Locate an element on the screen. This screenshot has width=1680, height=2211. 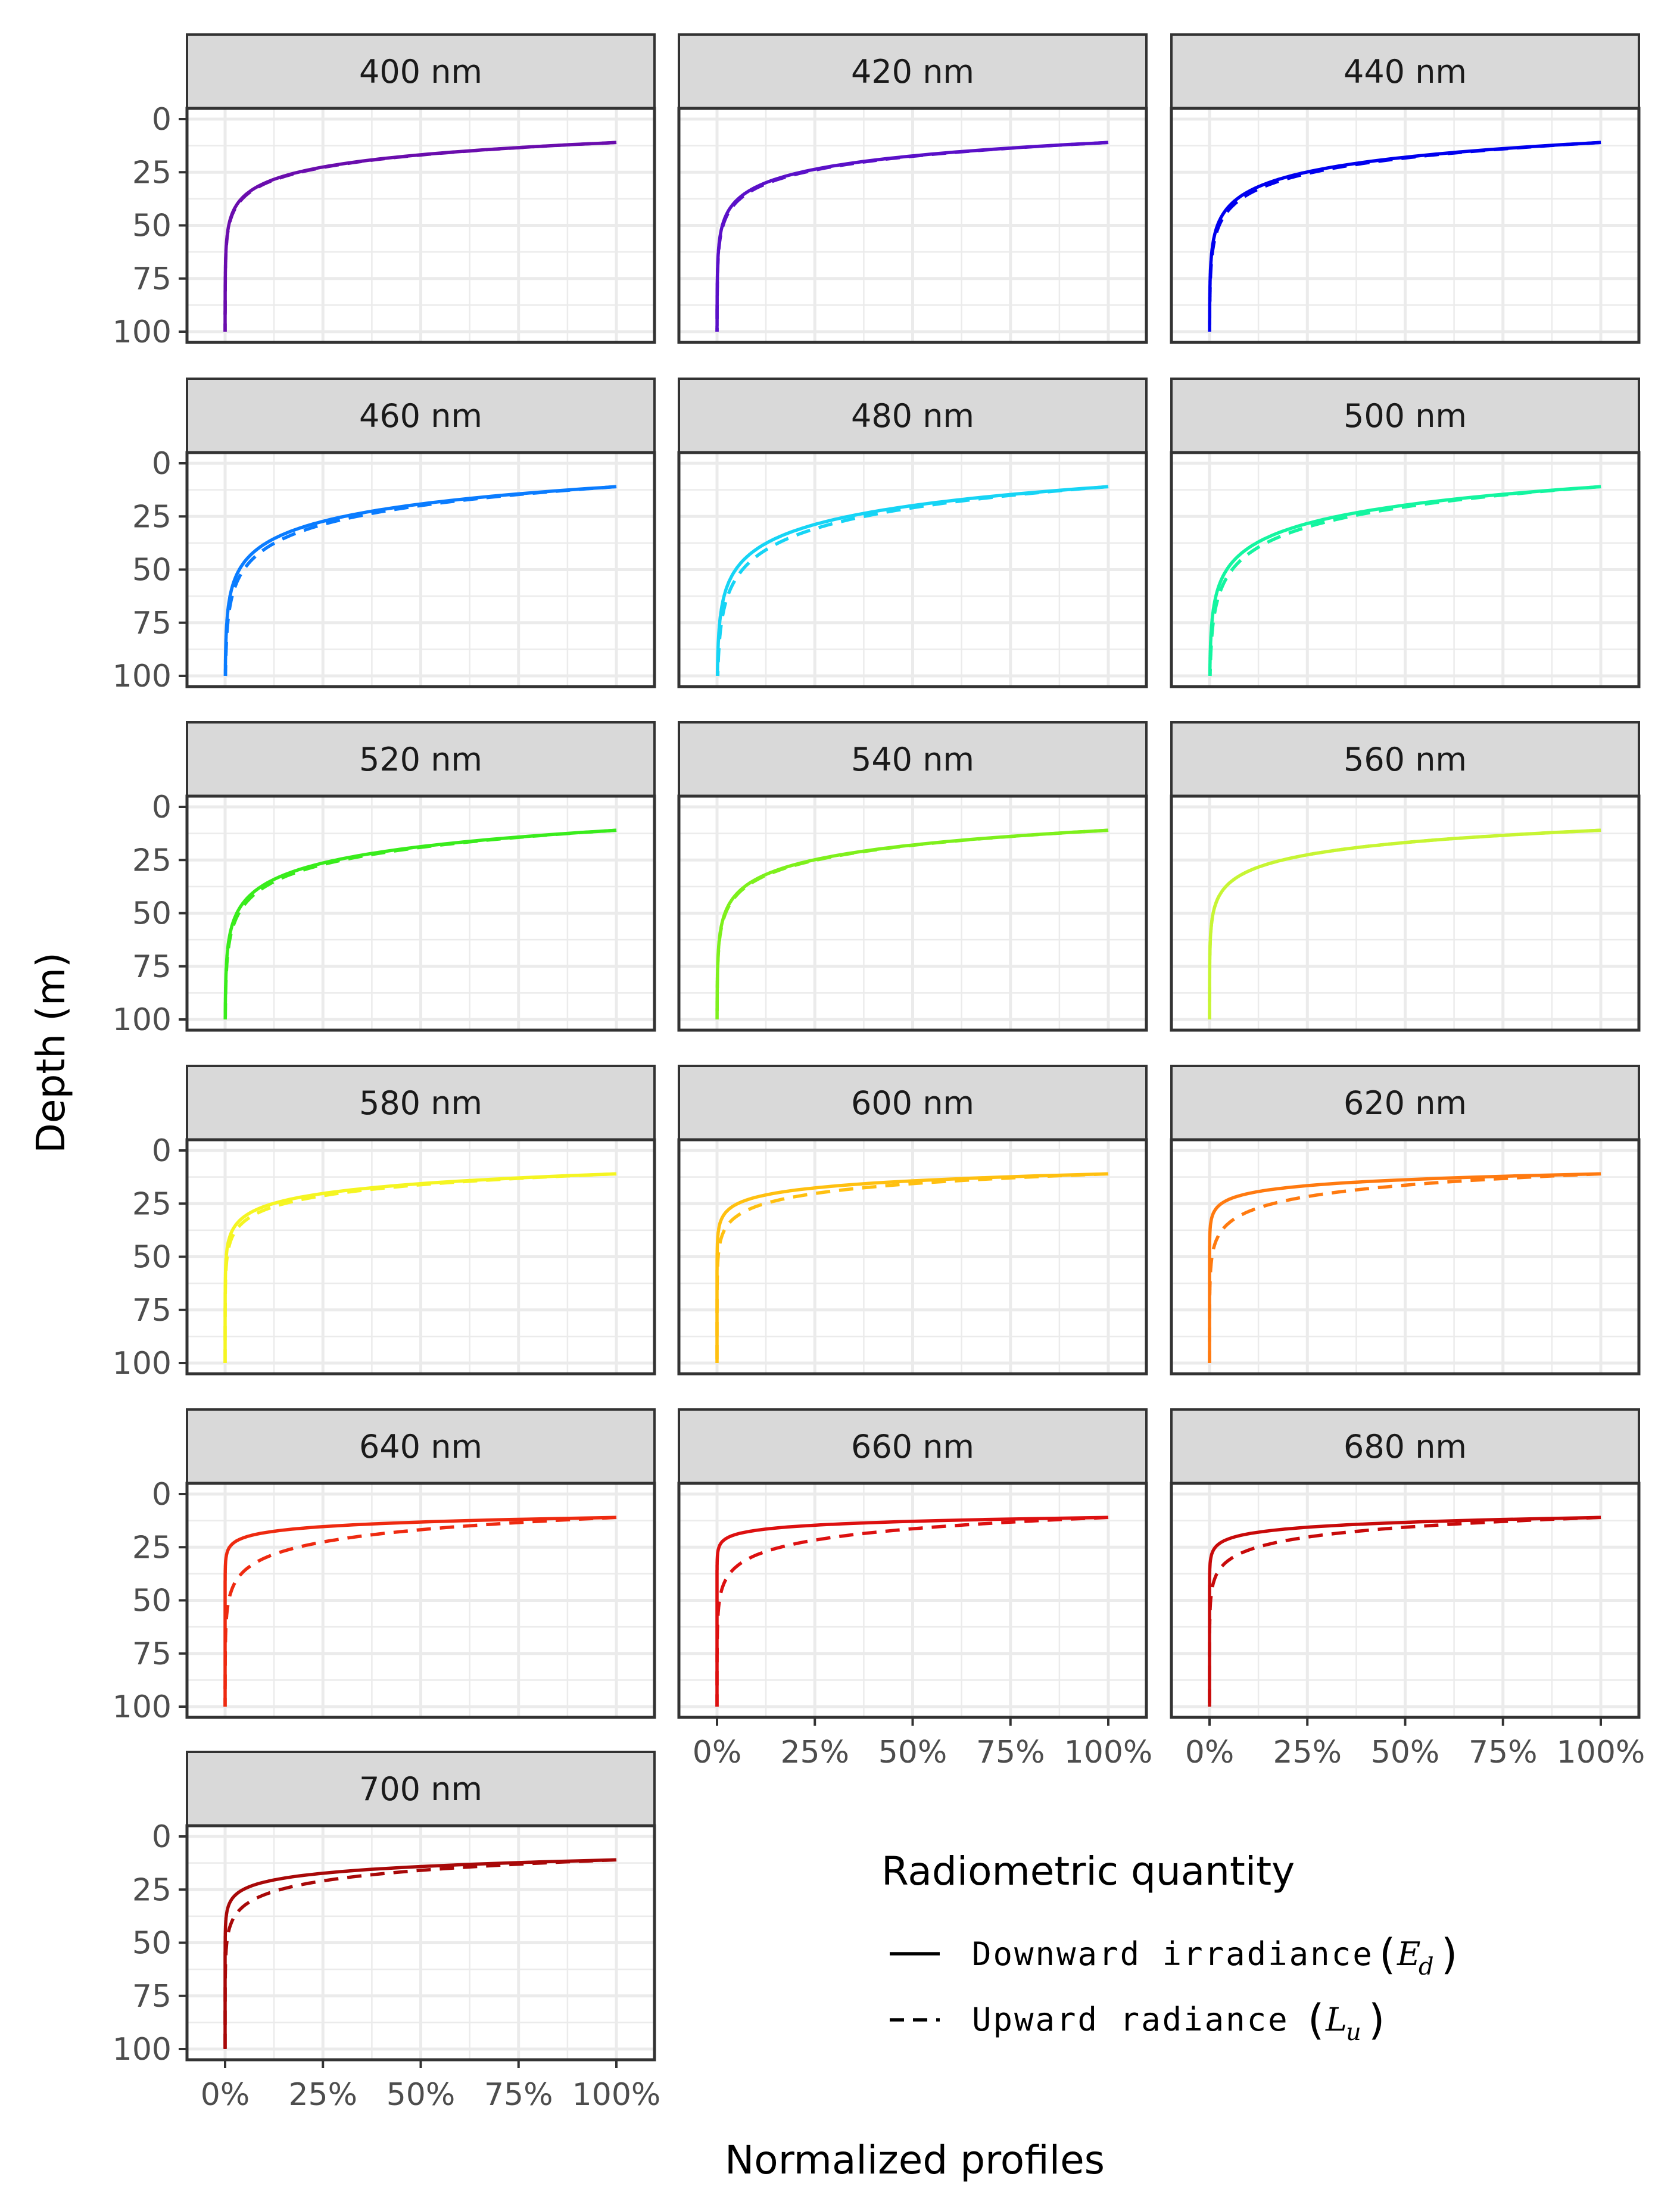
facet-strip-label: 700 nm is located at coordinates (420, 1789).